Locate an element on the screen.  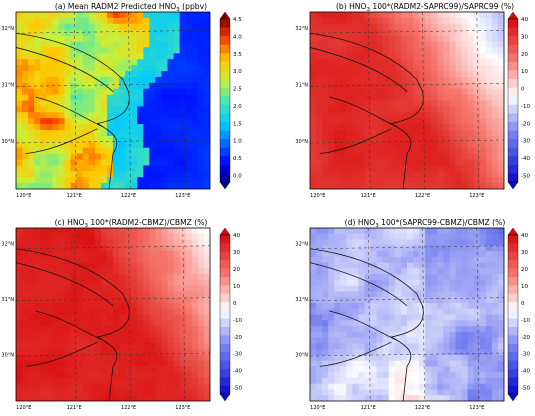
colorbar-tick-label: 10 is located at coordinates (524, 287).